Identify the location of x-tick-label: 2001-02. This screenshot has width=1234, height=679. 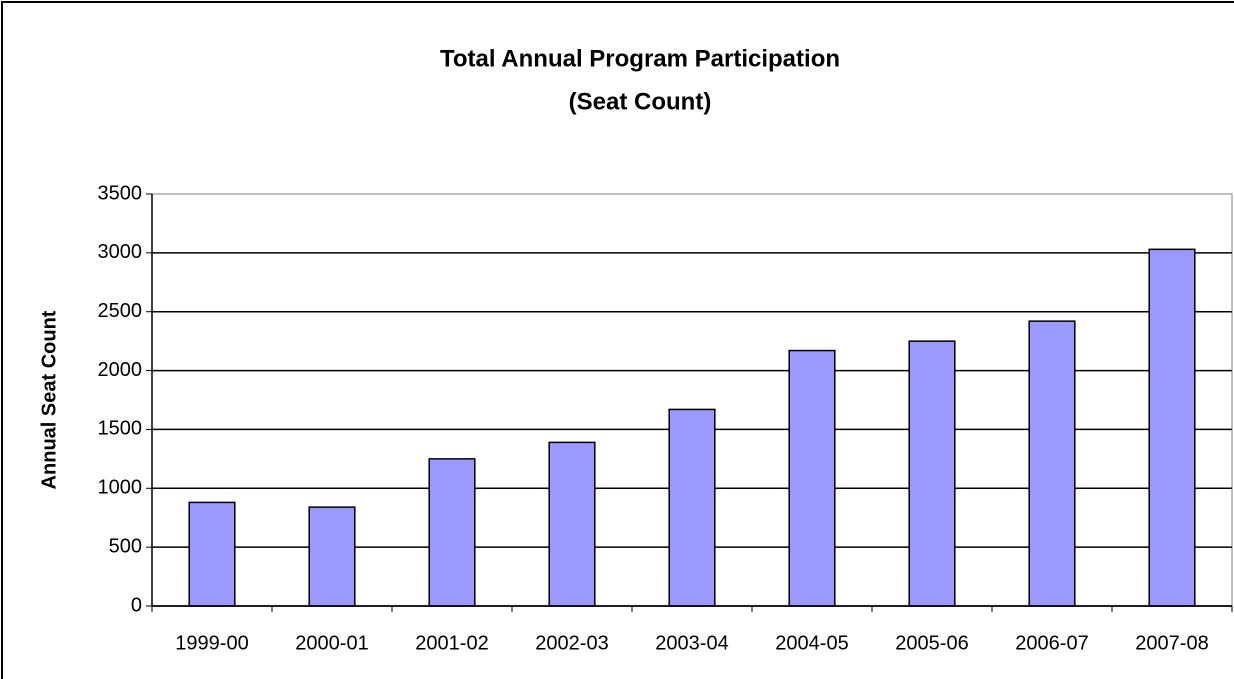
(451, 643).